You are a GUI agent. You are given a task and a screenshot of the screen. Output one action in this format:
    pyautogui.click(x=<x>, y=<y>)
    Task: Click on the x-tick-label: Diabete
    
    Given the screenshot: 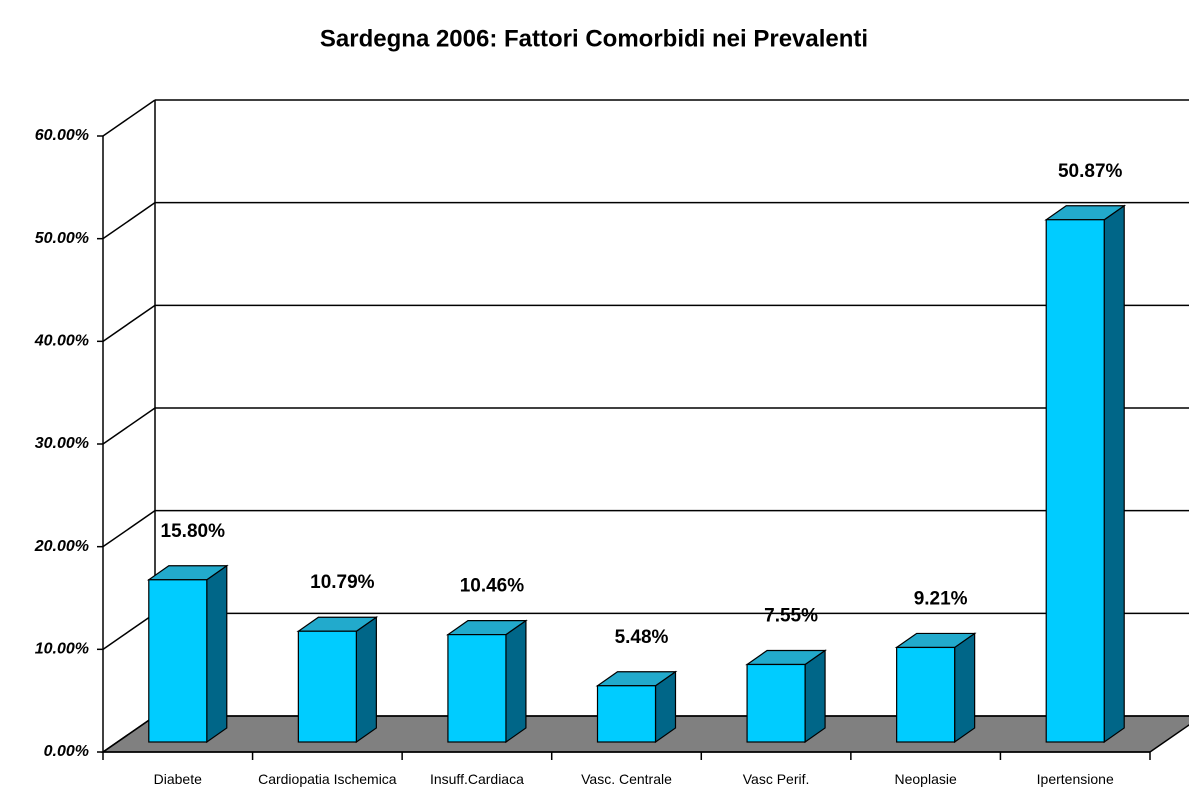 What is the action you would take?
    pyautogui.click(x=177, y=779)
    